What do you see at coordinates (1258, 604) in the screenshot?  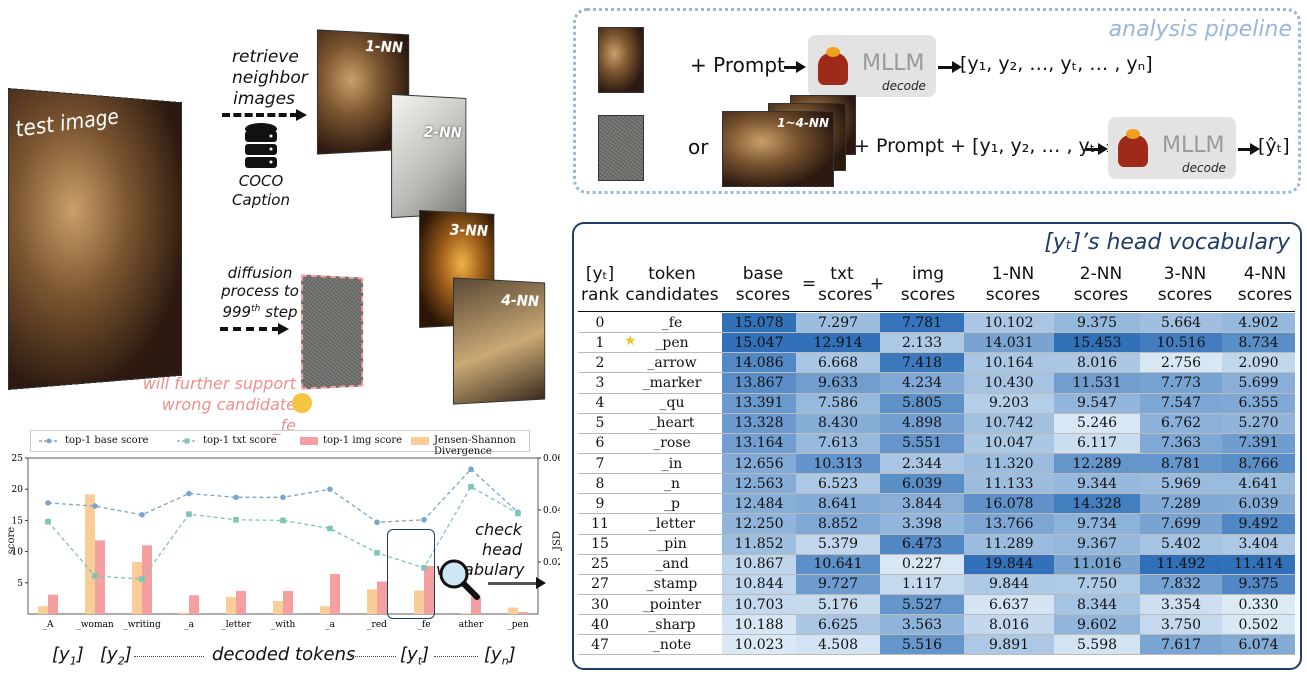 I see `score-cell: 0.330` at bounding box center [1258, 604].